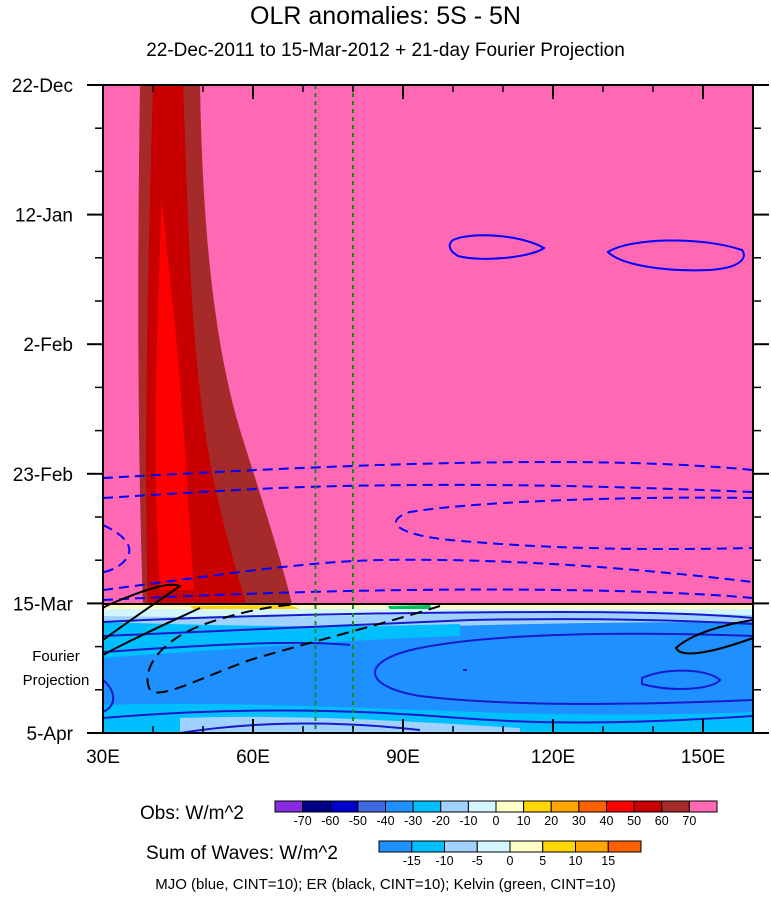  I want to click on projection-mjo-contours, so click(428, 671).